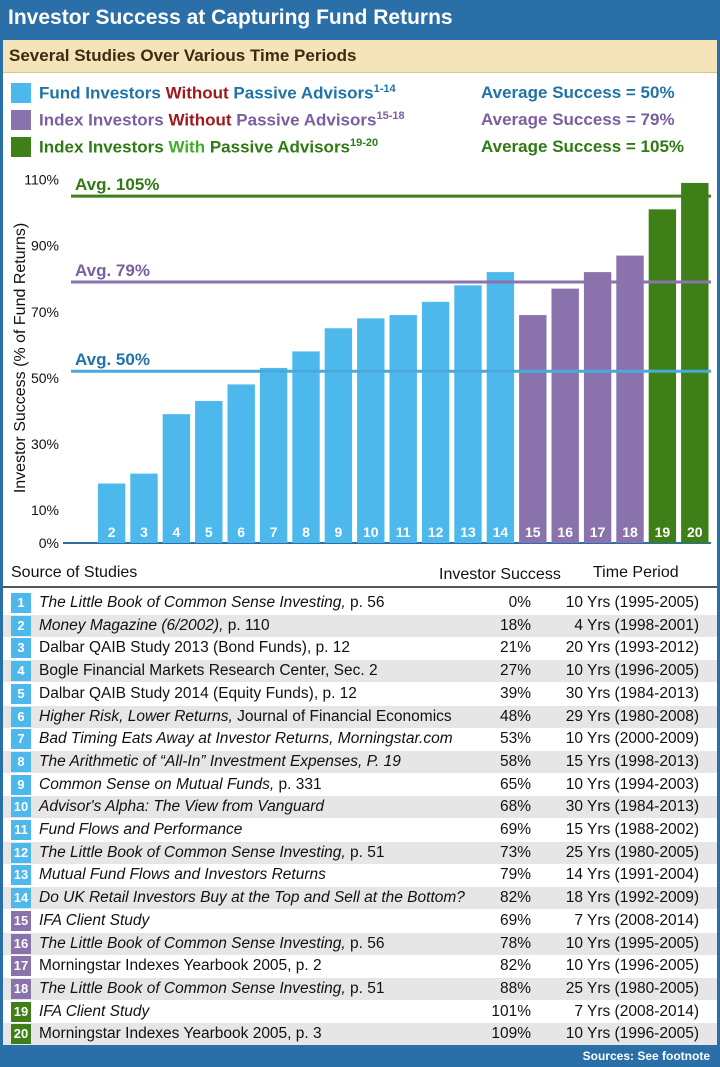 Image resolution: width=720 pixels, height=1067 pixels. Describe the element at coordinates (515, 807) in the screenshot. I see `row-success: 68%` at that location.